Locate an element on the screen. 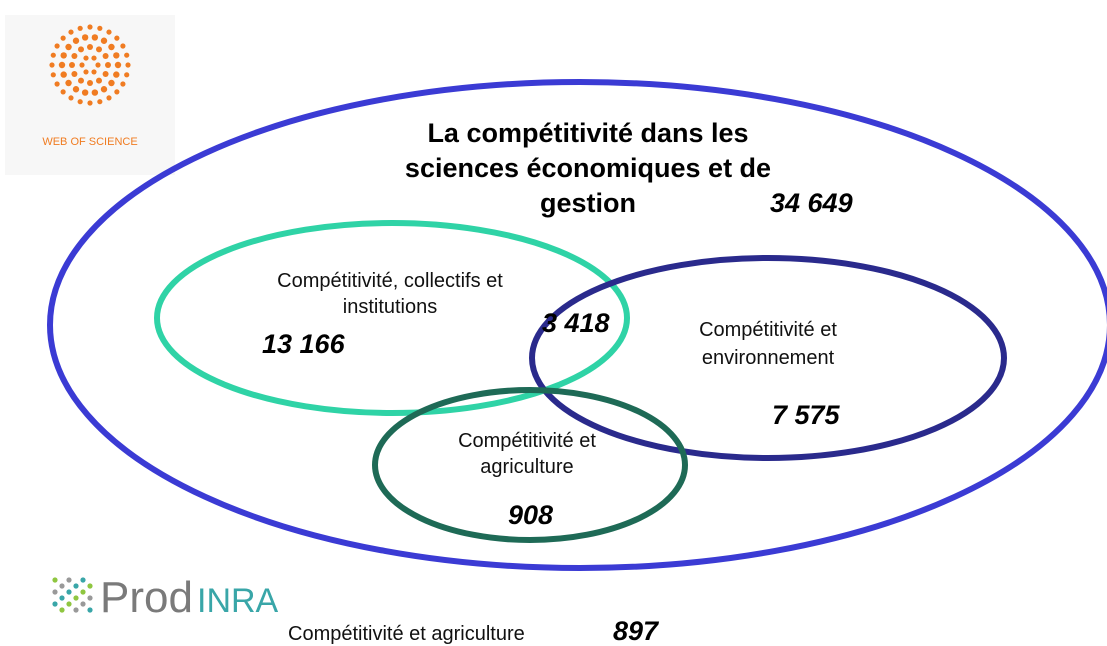 The image size is (1107, 646). set-label: environnement is located at coordinates (768, 358).